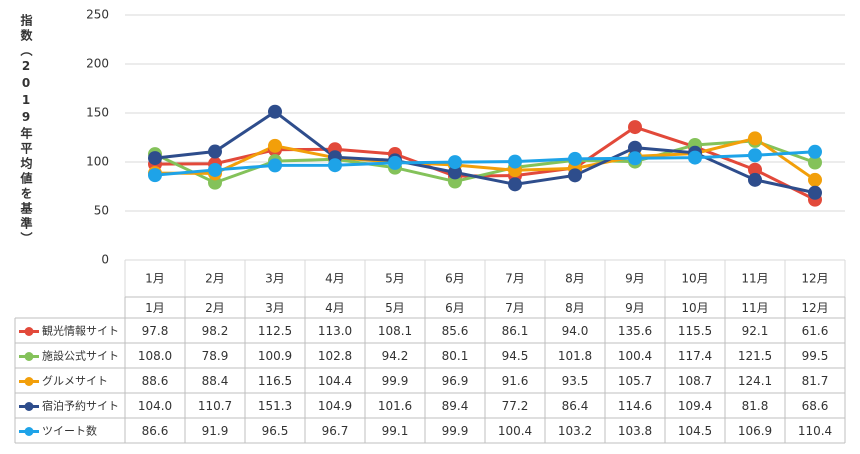  Describe the element at coordinates (97, 162) in the screenshot. I see `y-tick-label: 100` at that location.